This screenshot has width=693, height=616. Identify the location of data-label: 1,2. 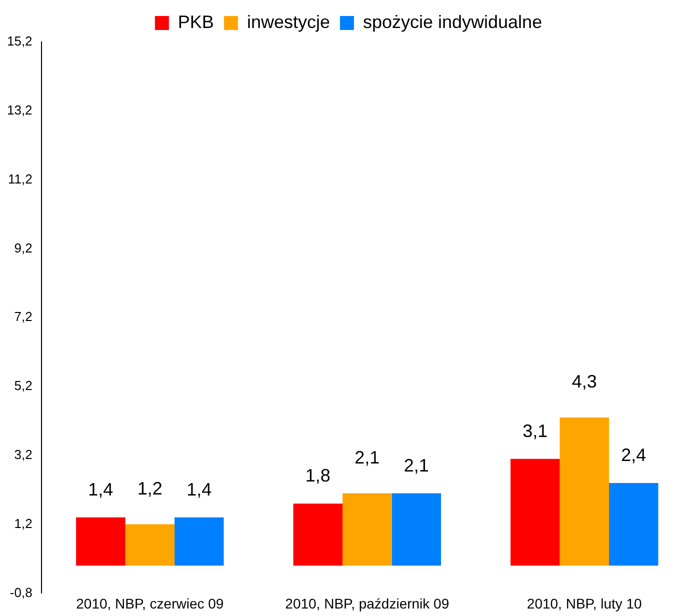
(149, 488).